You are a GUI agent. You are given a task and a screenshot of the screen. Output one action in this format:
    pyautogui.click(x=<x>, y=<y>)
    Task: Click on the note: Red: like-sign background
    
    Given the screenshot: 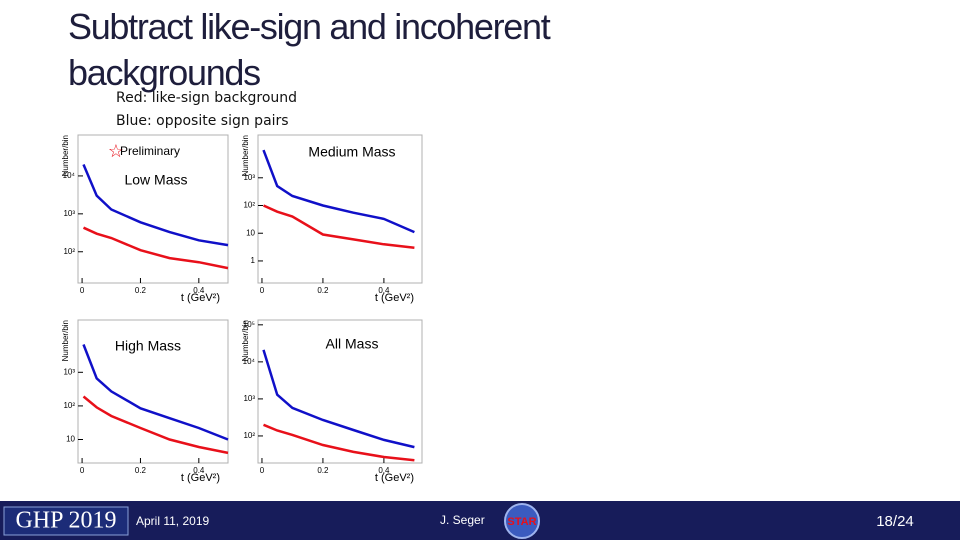 What is the action you would take?
    pyautogui.click(x=207, y=98)
    